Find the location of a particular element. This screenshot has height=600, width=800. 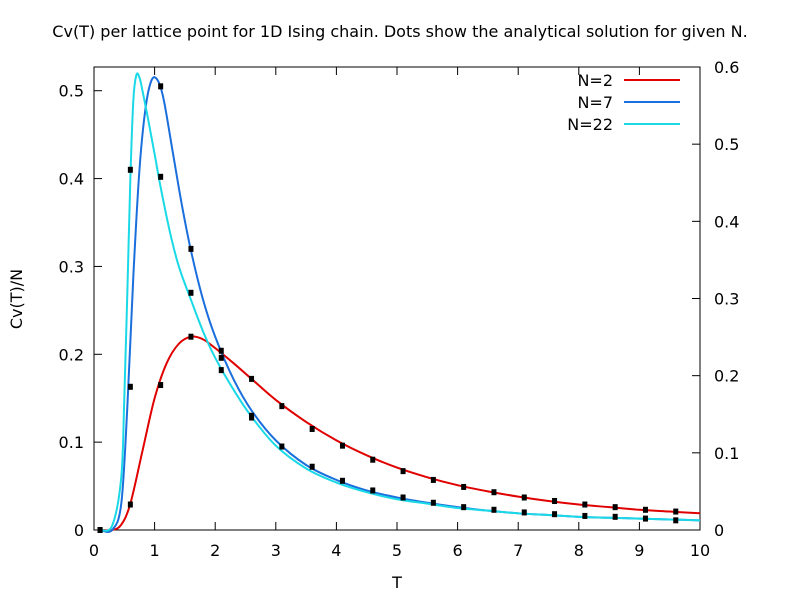

legend: N=2 N=7 N=22 is located at coordinates (623, 102).